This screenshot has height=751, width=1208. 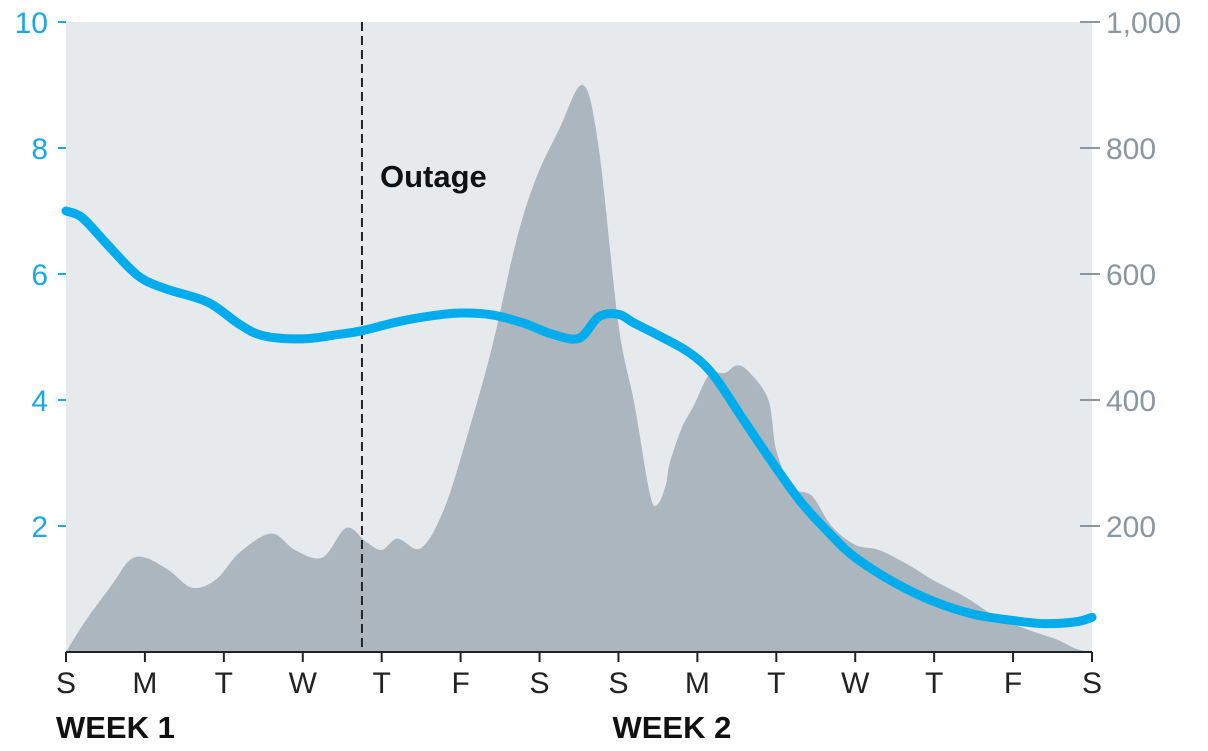 I want to click on left-axis-tick-label: 2, so click(x=39, y=527).